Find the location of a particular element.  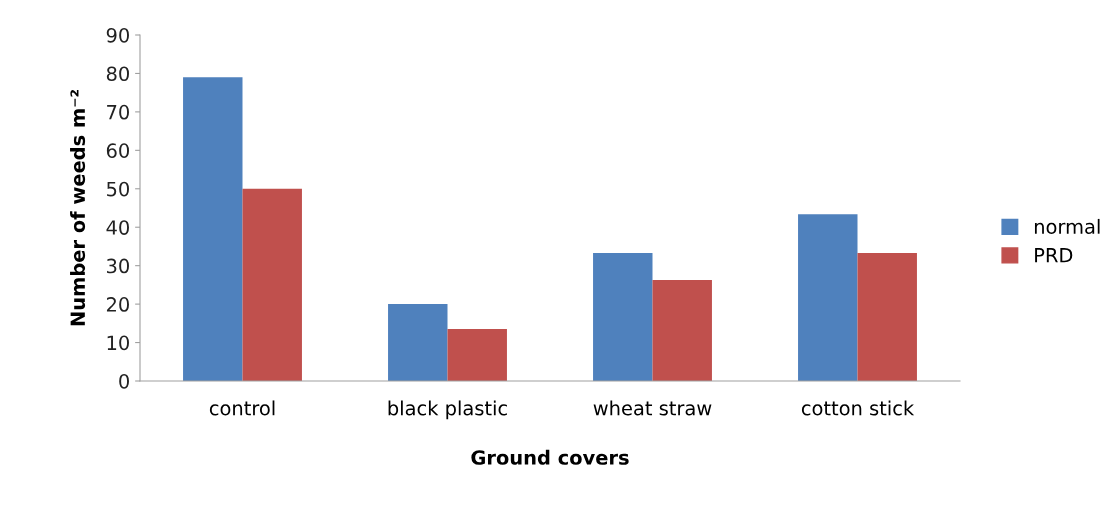

legend-label: PRD is located at coordinates (1054, 255).